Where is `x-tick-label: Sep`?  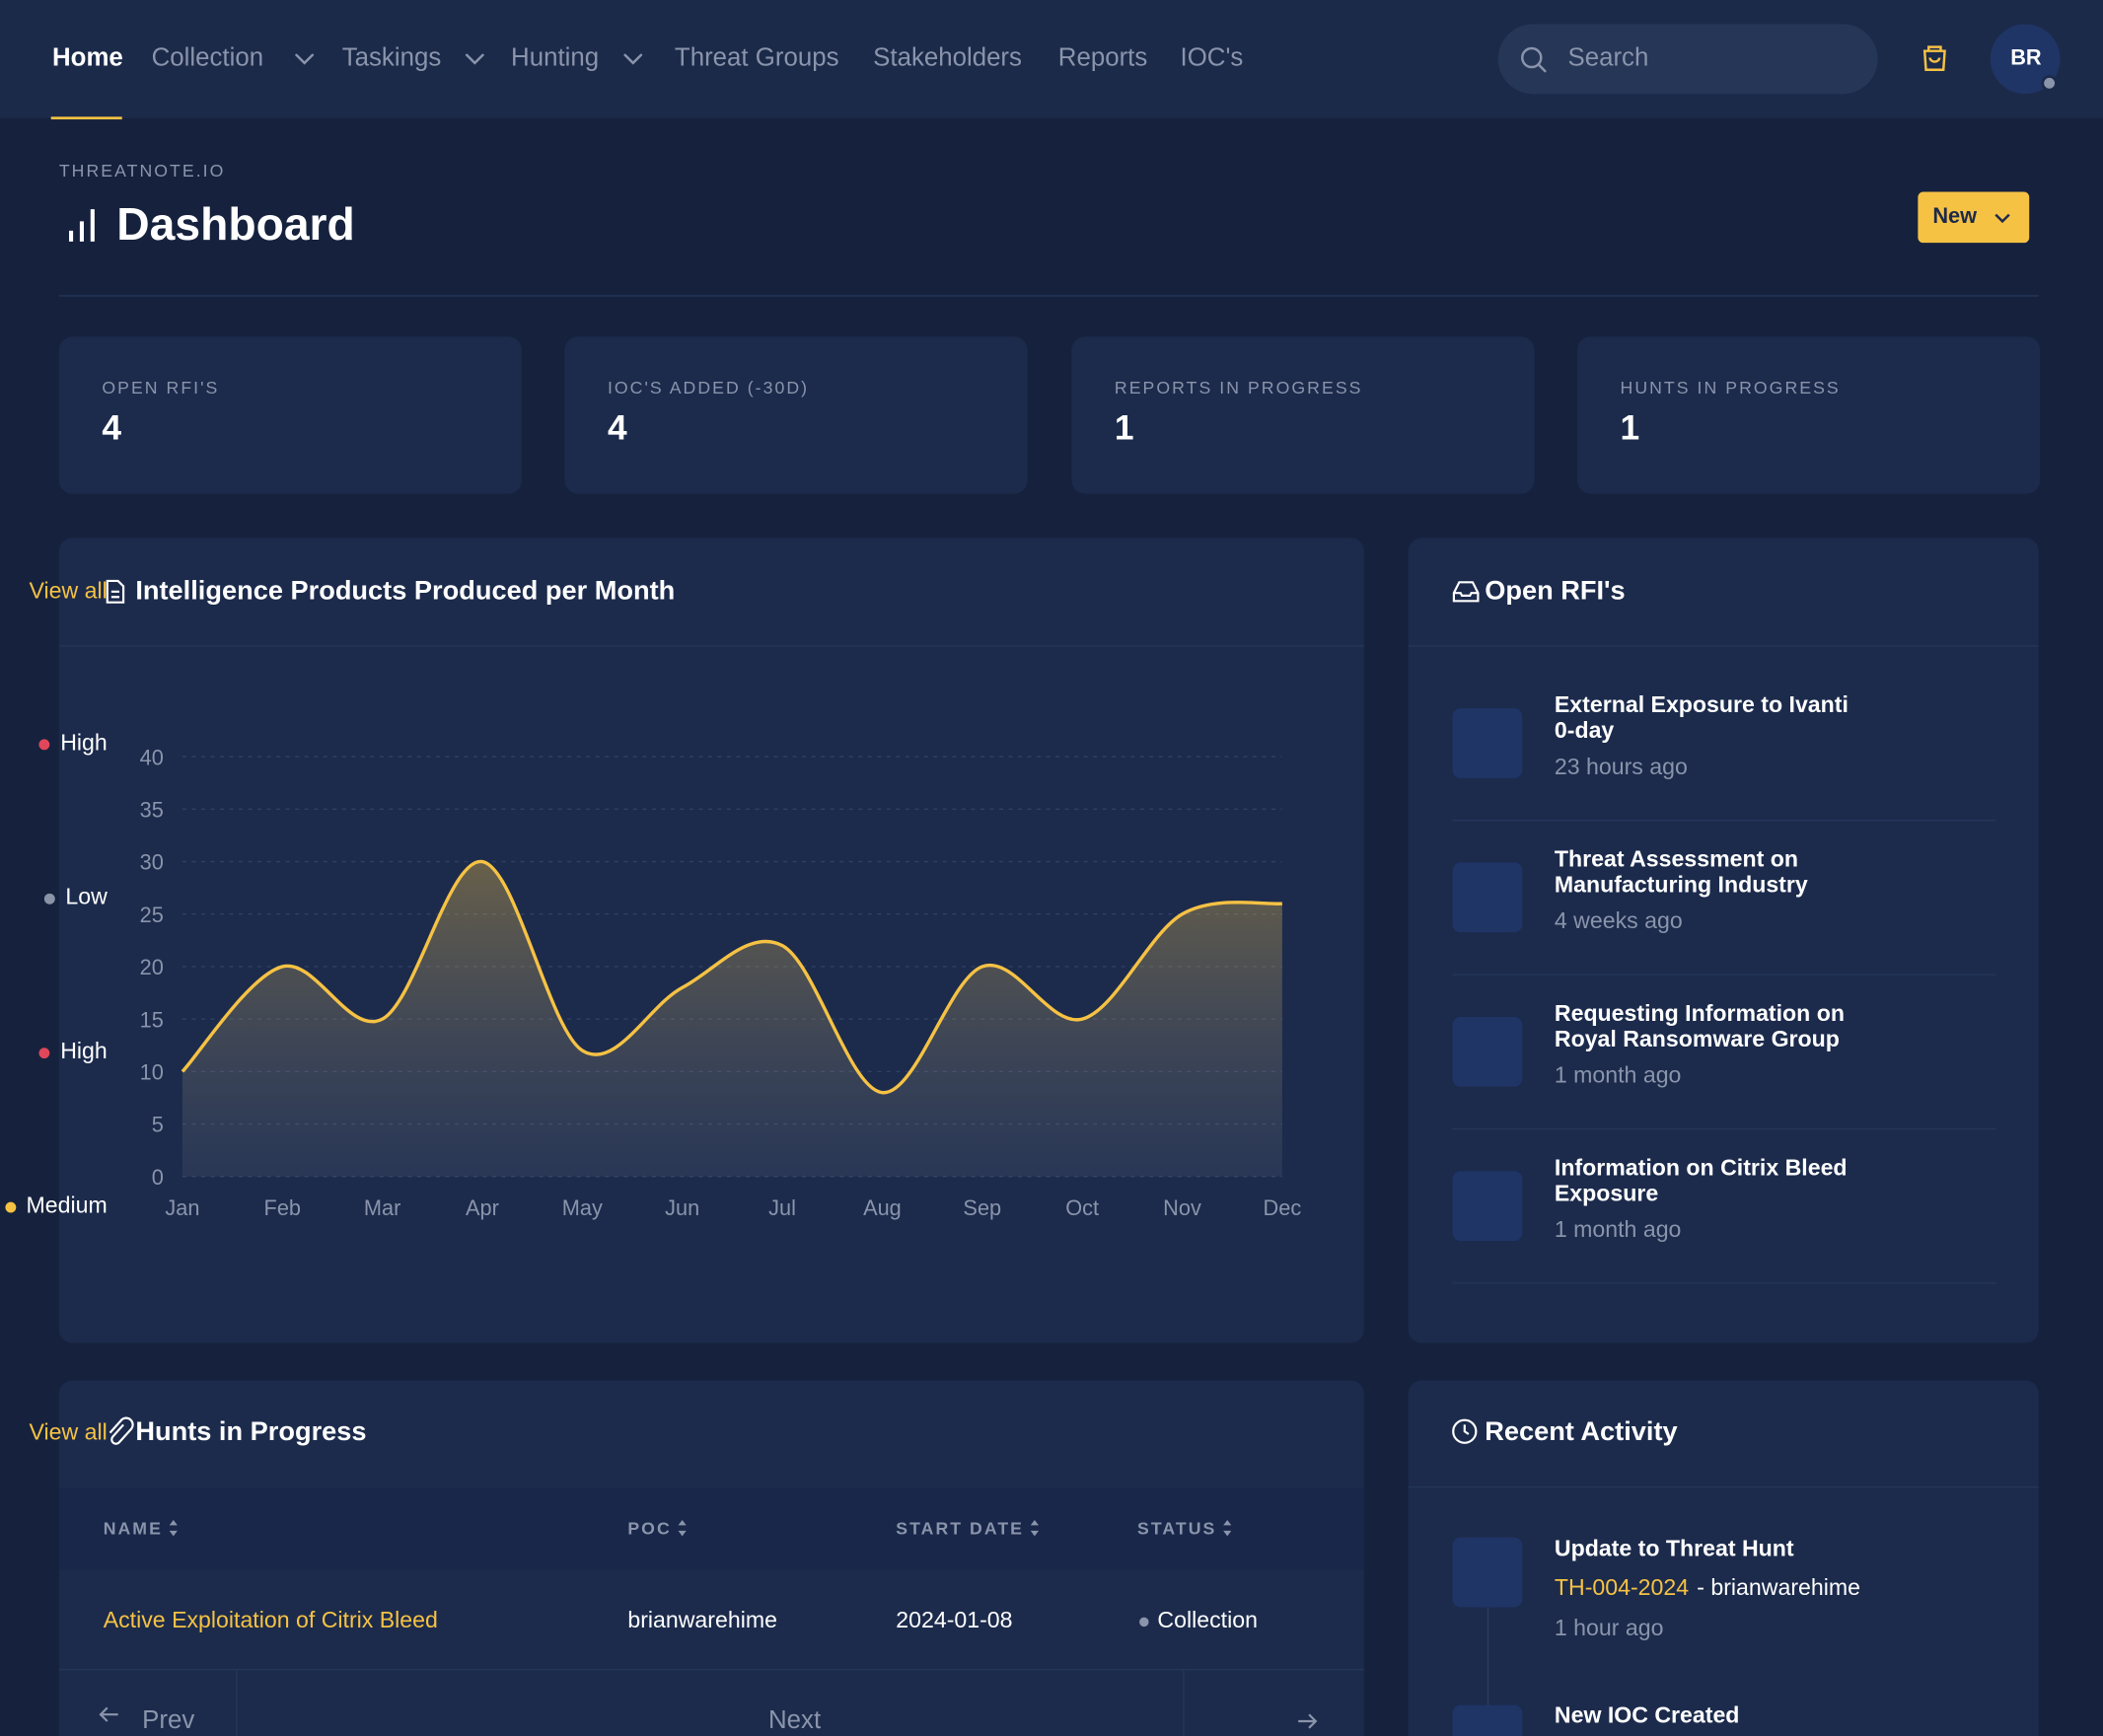
x-tick-label: Sep is located at coordinates (982, 1207).